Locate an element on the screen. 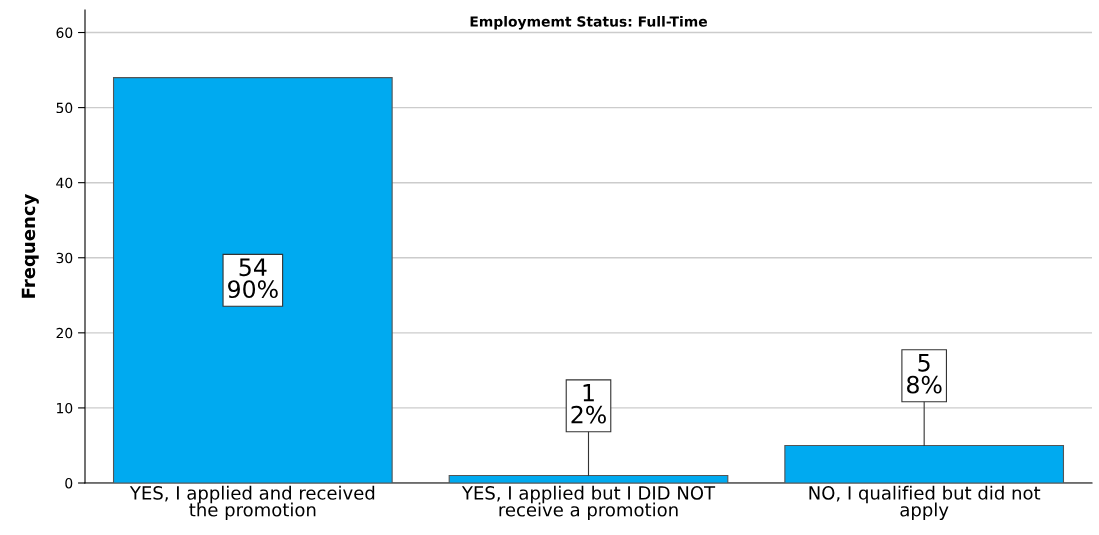 This screenshot has width=1099, height=535. y-tick-label: 60 is located at coordinates (64, 32).